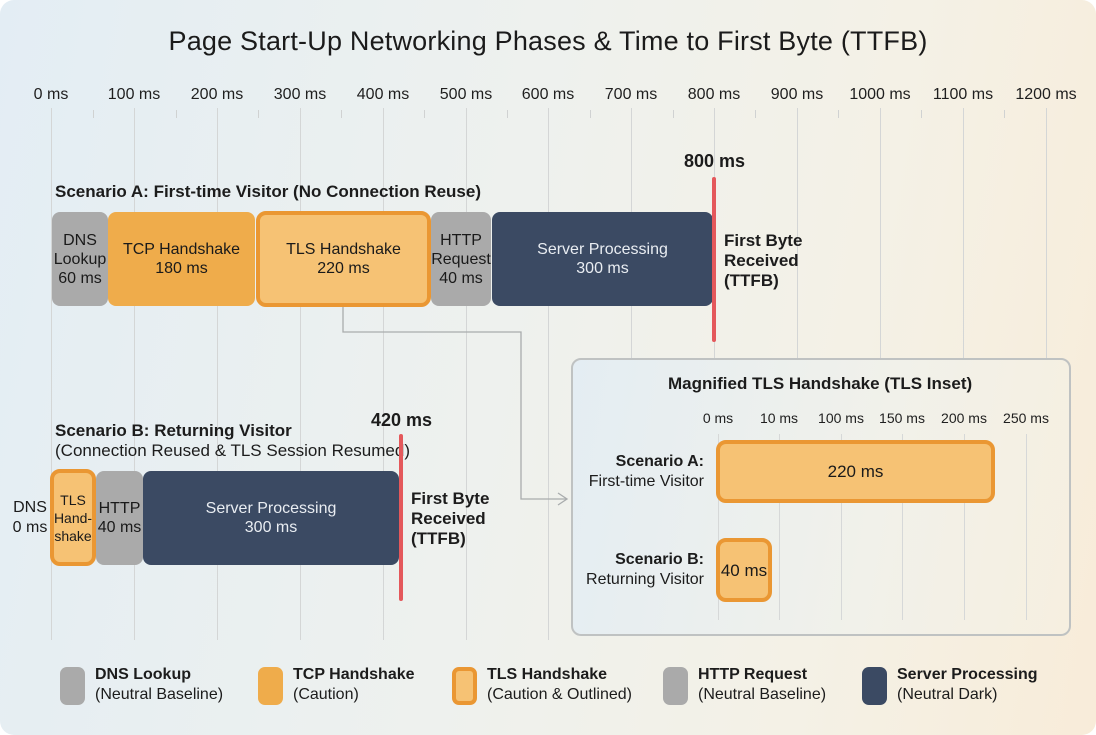 This screenshot has width=1096, height=735. I want to click on bar-a-dns-lookup: DNS Lookup 60 ms, so click(80, 259).